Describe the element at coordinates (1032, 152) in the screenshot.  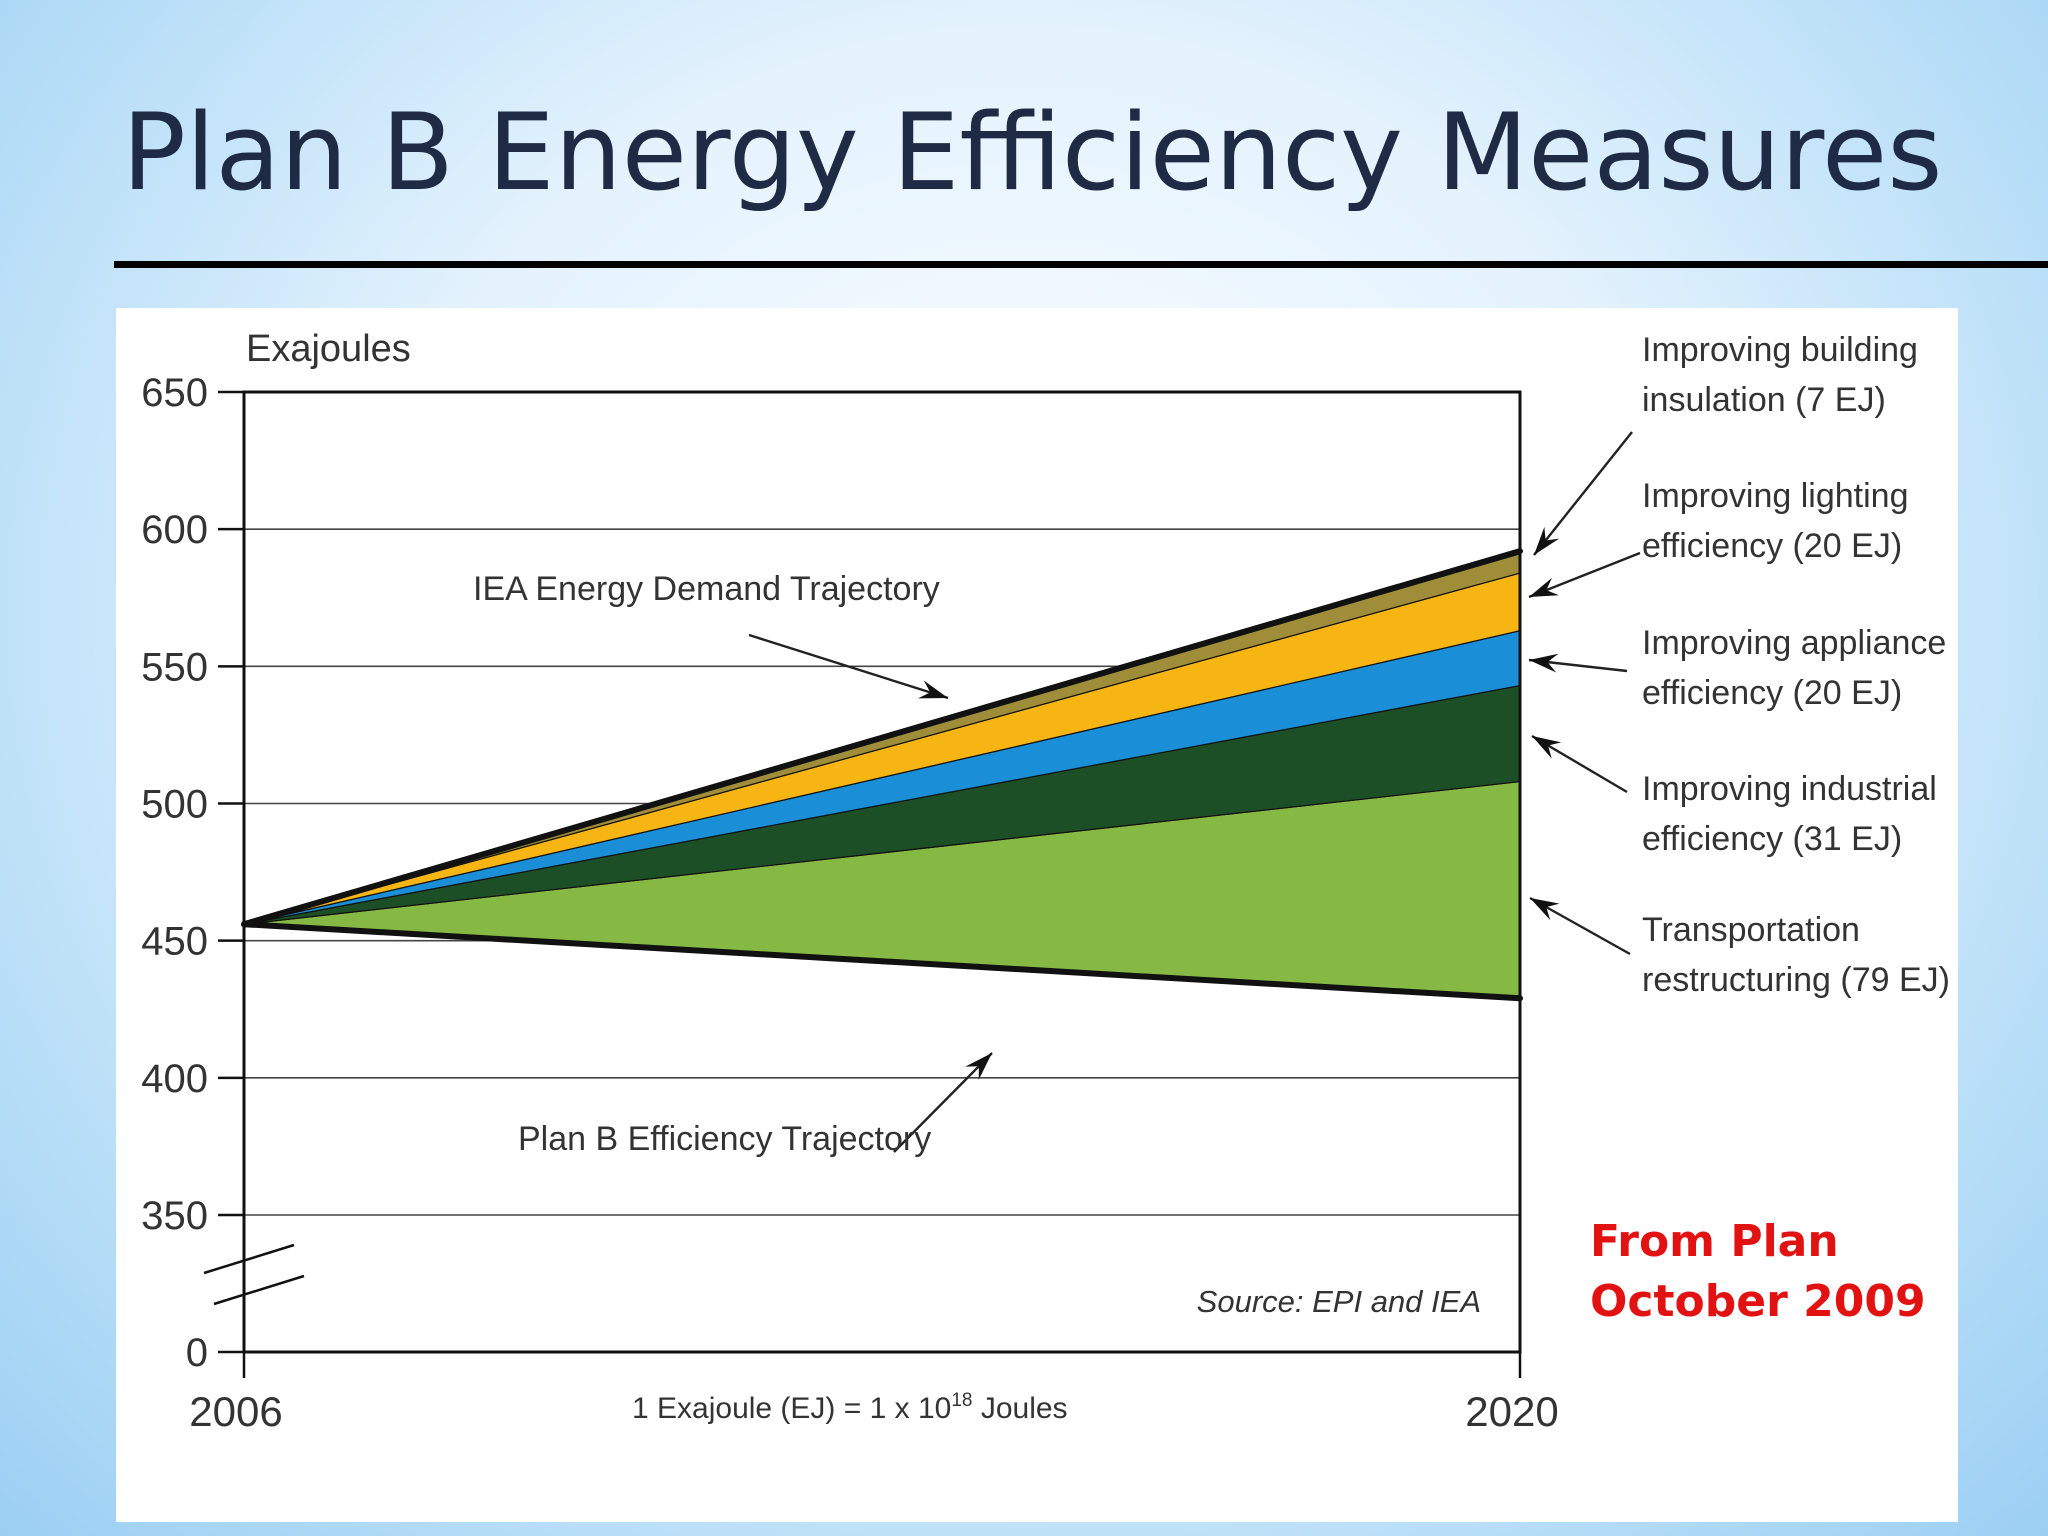
I see `slide-title: Plan B Energy Efficiency Measures` at that location.